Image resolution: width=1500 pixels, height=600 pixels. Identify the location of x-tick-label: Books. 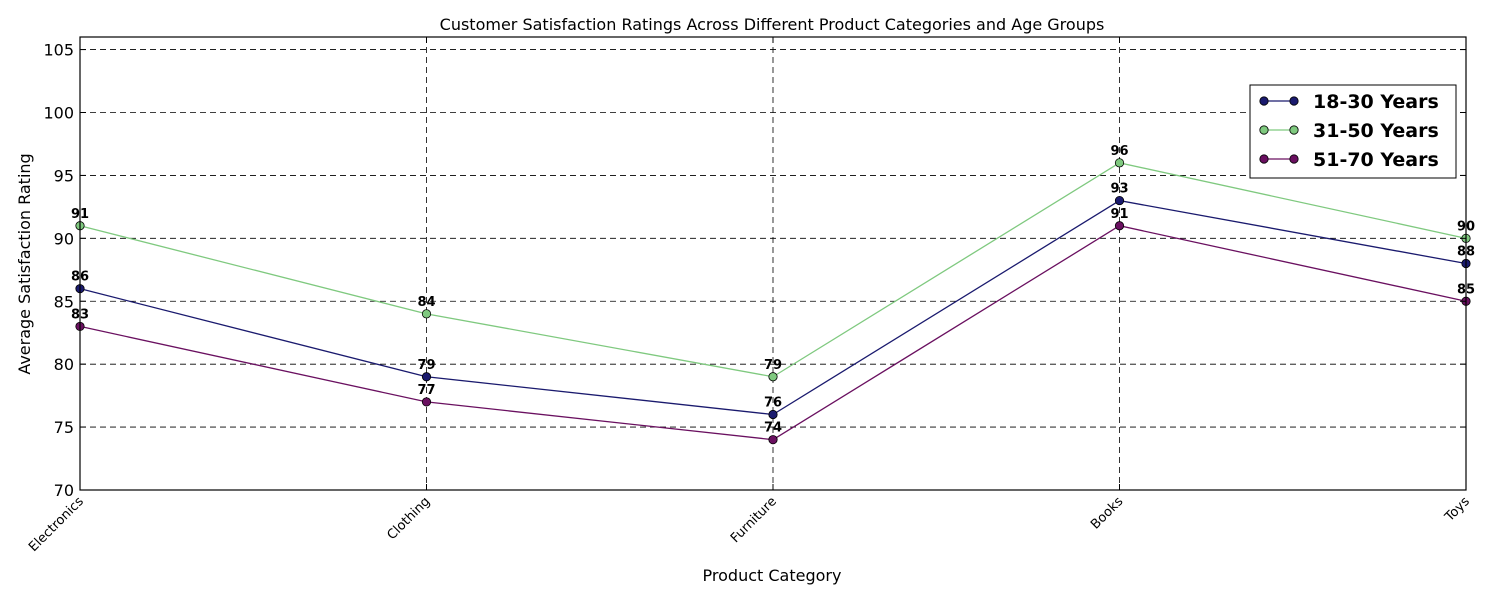
(1107, 513).